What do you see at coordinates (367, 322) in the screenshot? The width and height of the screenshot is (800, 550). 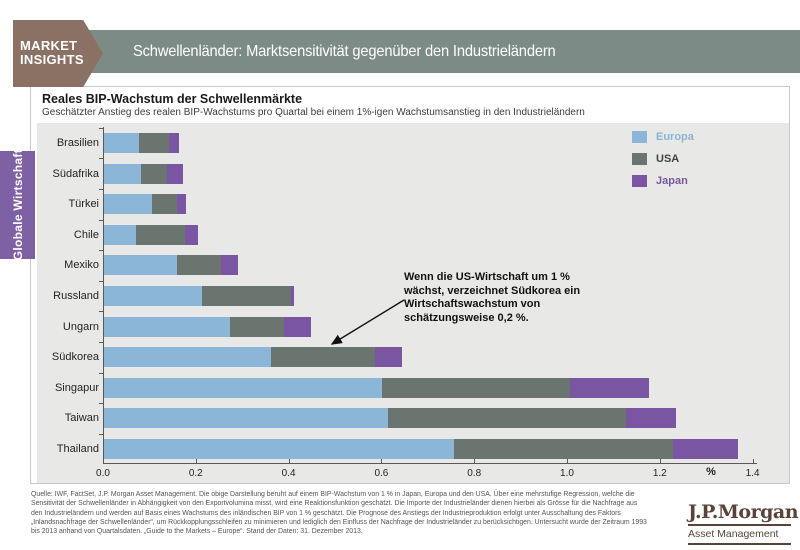 I see `annotation-arrow` at bounding box center [367, 322].